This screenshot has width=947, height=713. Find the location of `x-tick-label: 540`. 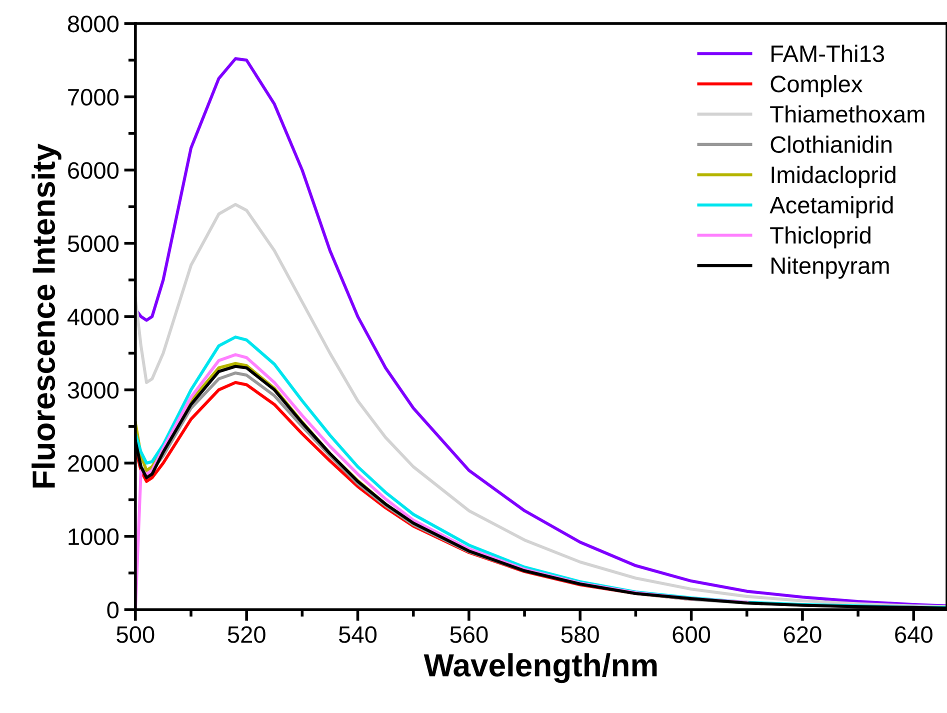

x-tick-label: 540 is located at coordinates (358, 634).